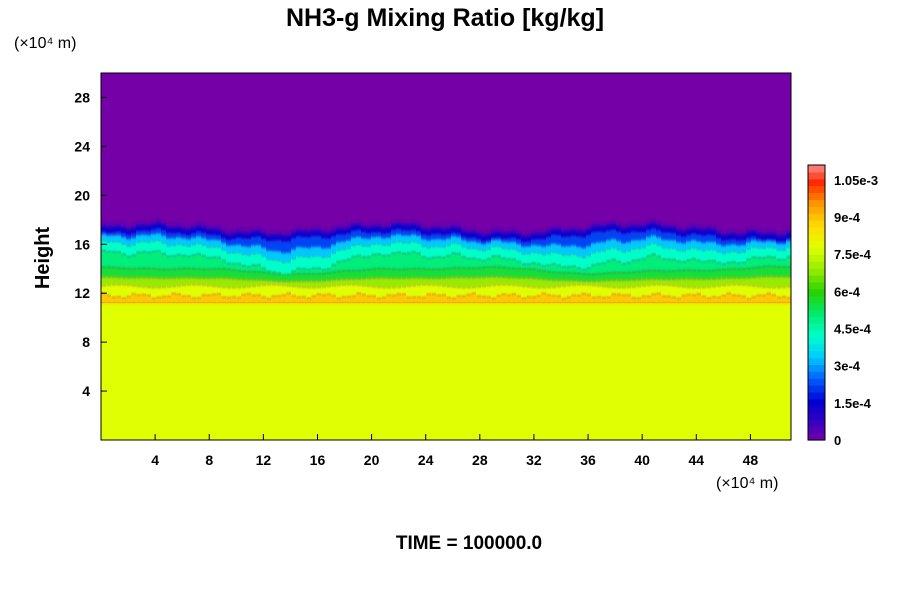  I want to click on y-axis-ticks: 4 8 12 16 20 24 28, so click(90, 244).